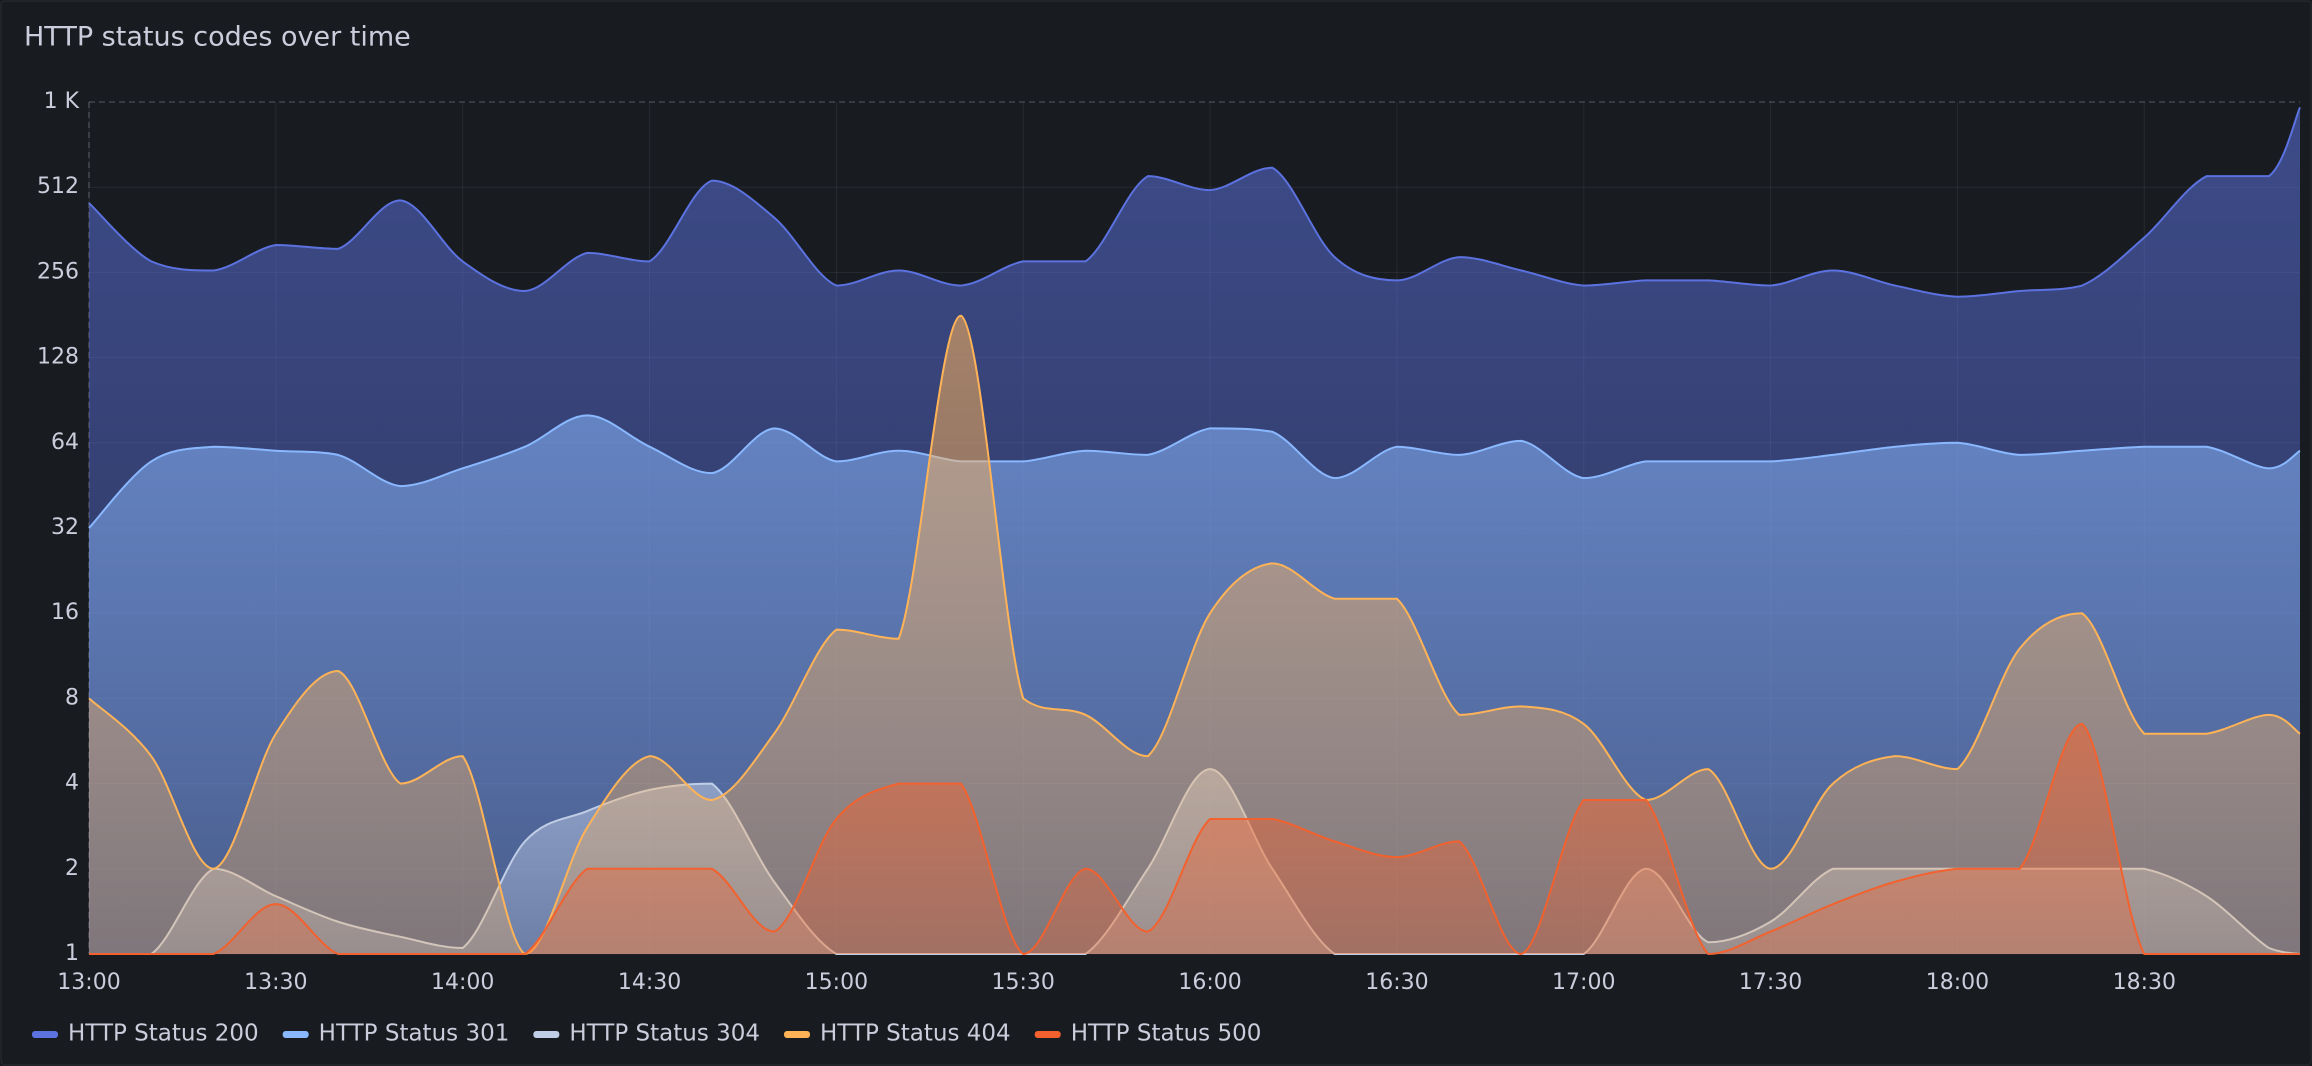  Describe the element at coordinates (1166, 1034) in the screenshot. I see `legend-label: HTTP Status 500` at that location.